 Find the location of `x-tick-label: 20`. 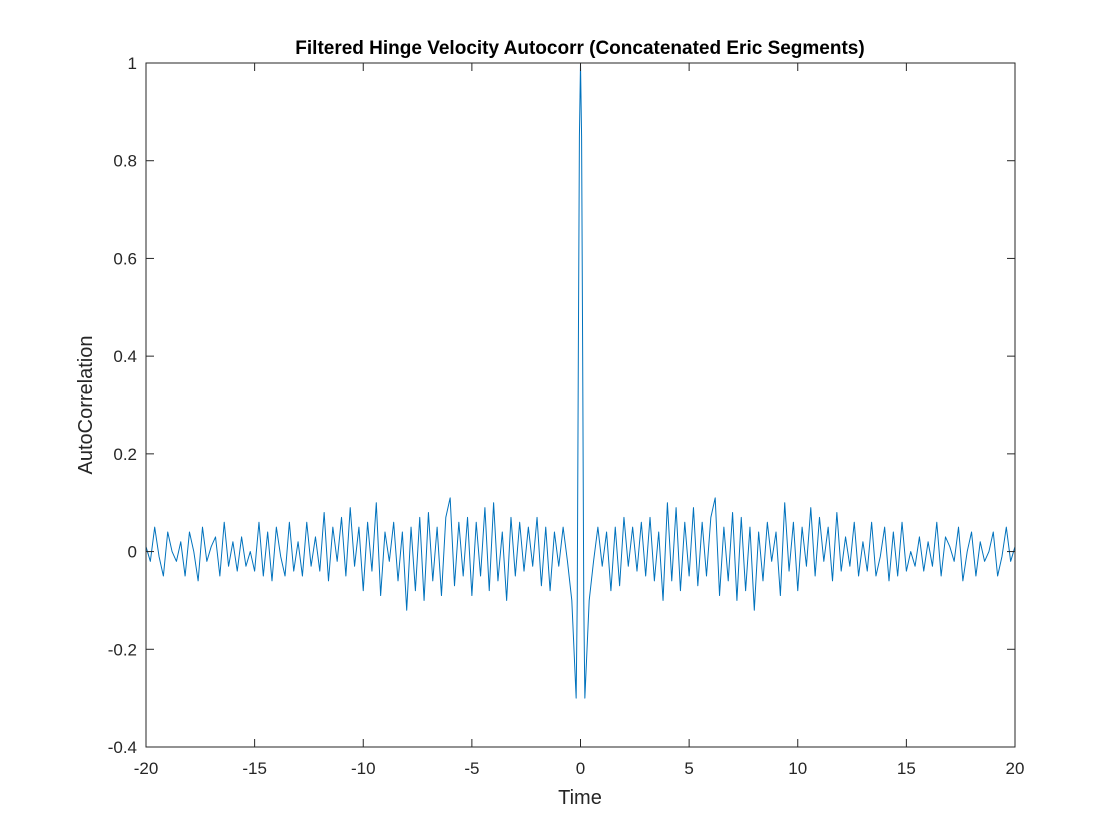

x-tick-label: 20 is located at coordinates (1015, 768).